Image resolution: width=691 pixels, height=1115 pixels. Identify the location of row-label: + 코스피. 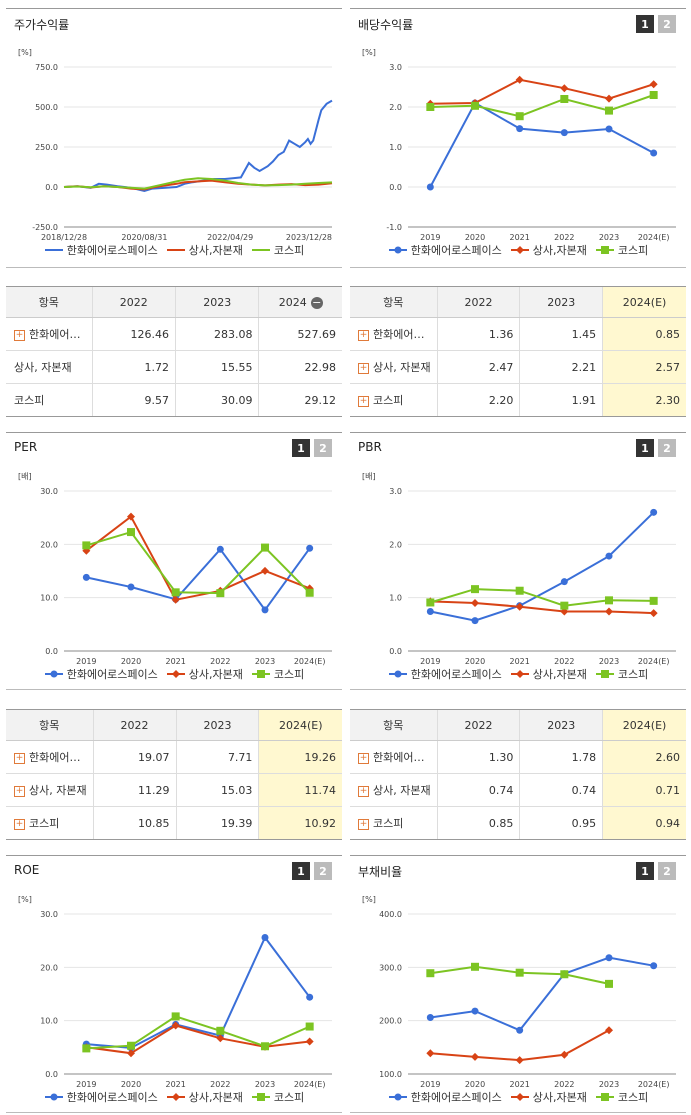
(394, 823).